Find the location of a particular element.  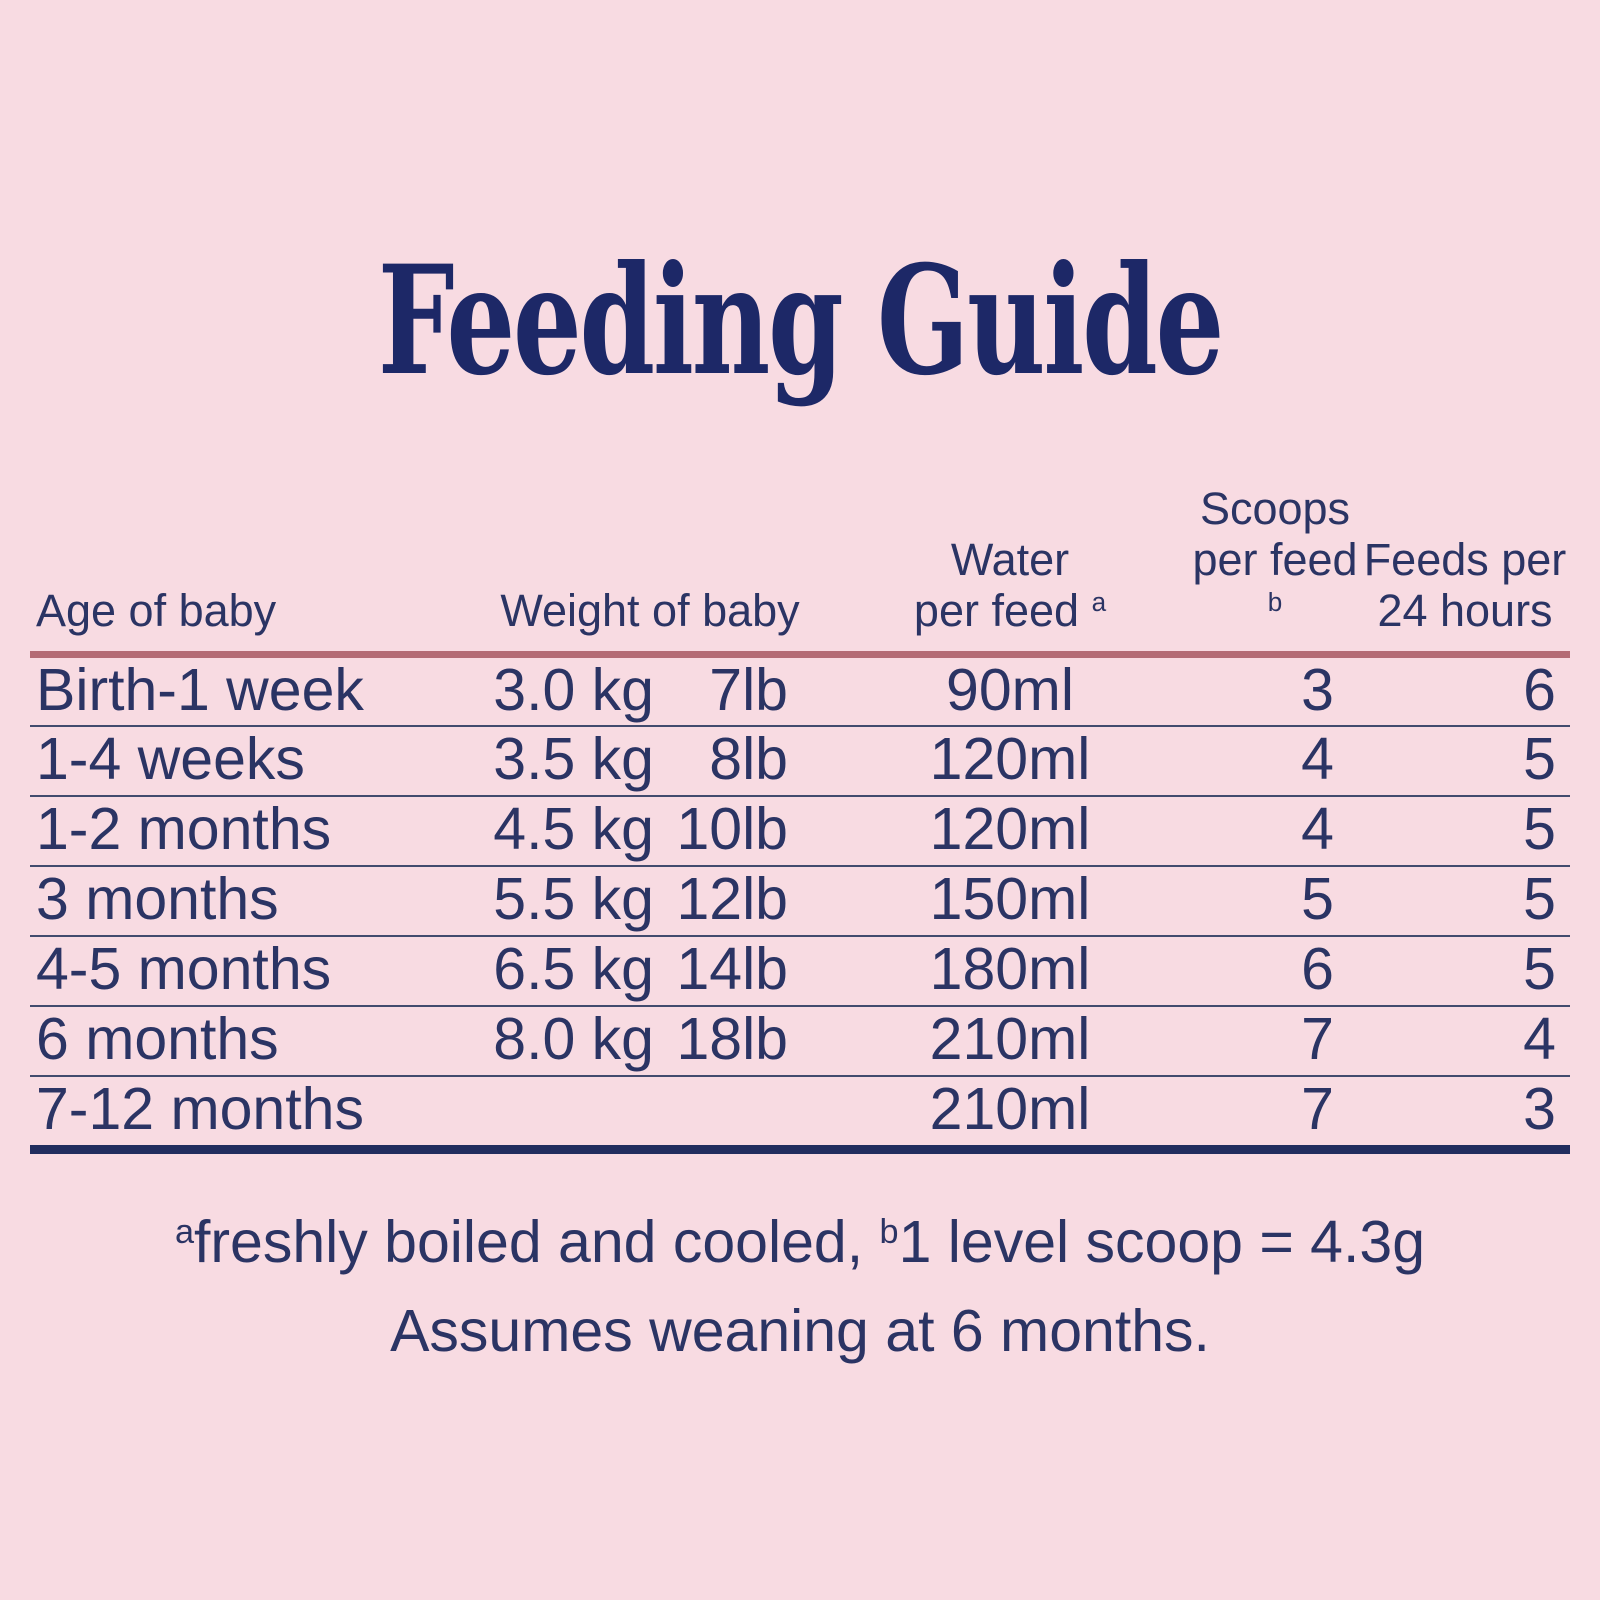

header-water-line1: Water is located at coordinates (1010, 559).